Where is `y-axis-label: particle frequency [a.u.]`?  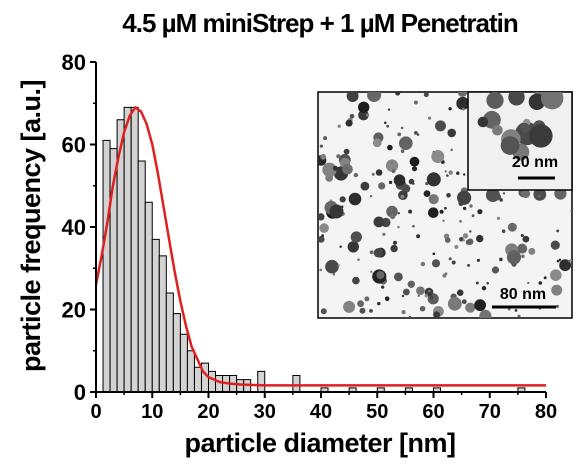
y-axis-label: particle frequency [a.u.] is located at coordinates (31, 226).